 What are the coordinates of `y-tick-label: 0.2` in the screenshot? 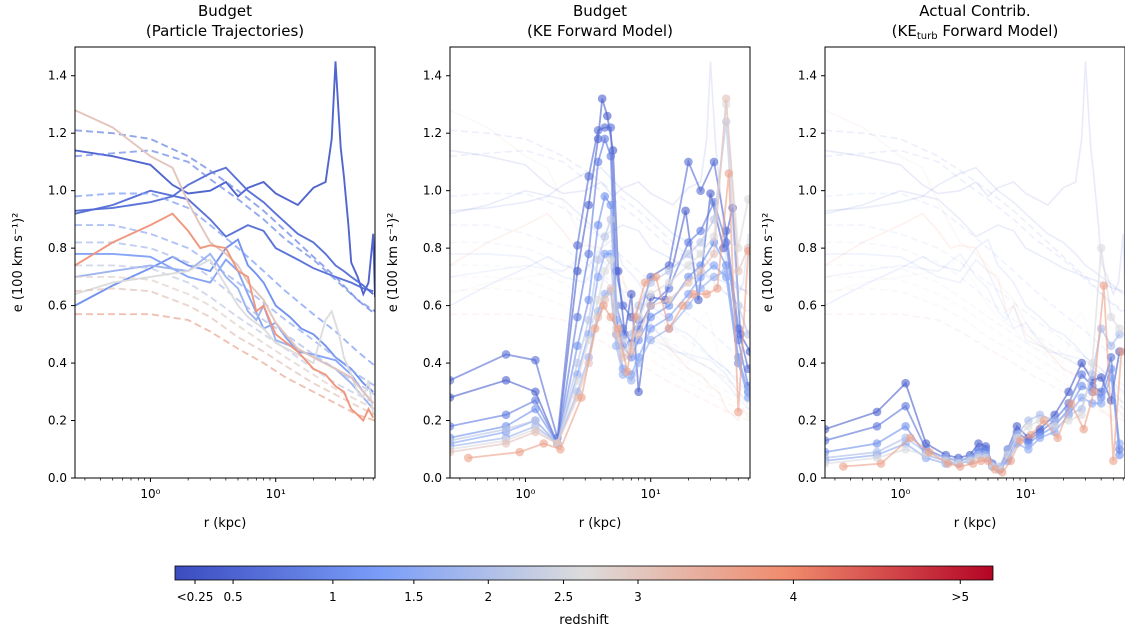 It's located at (57, 421).